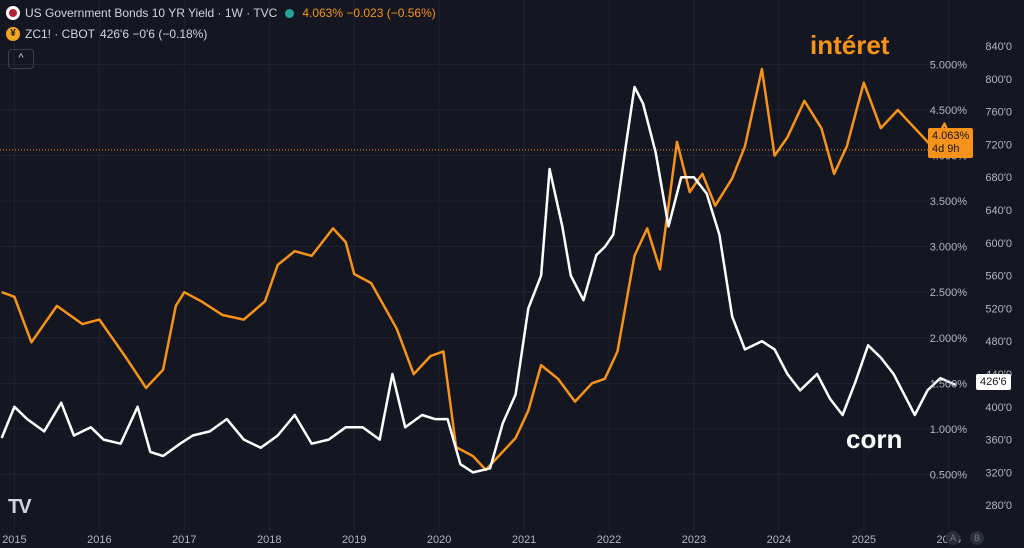  I want to click on corn-tick-680'0: 680'0, so click(998, 178).